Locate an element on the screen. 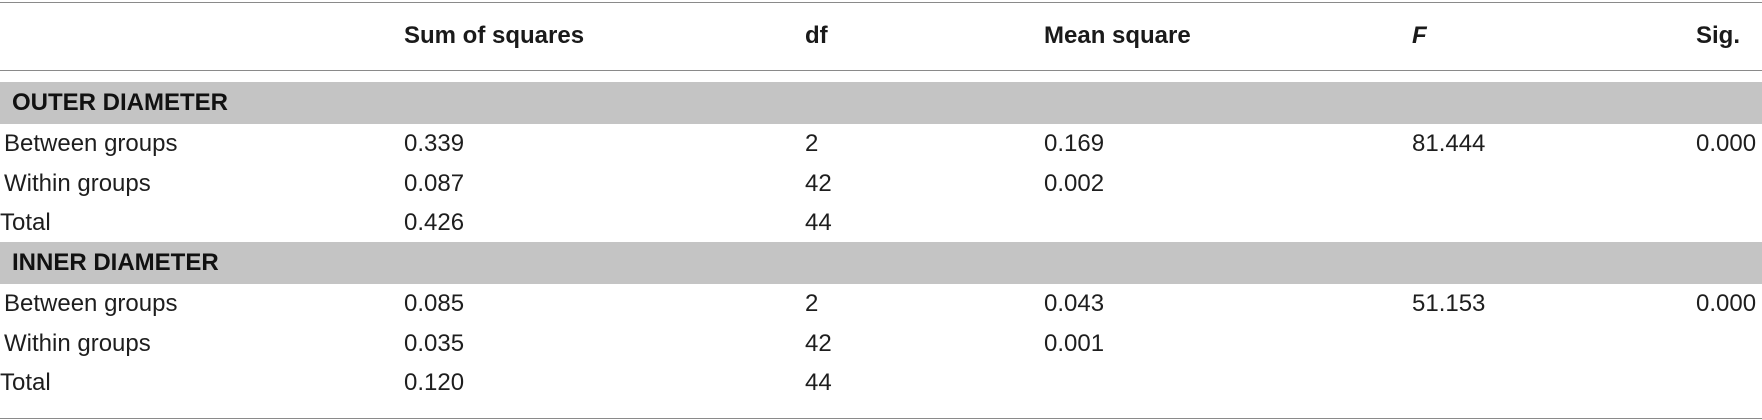 This screenshot has width=1762, height=420. section-title: INNER DIAMETER is located at coordinates (115, 262).